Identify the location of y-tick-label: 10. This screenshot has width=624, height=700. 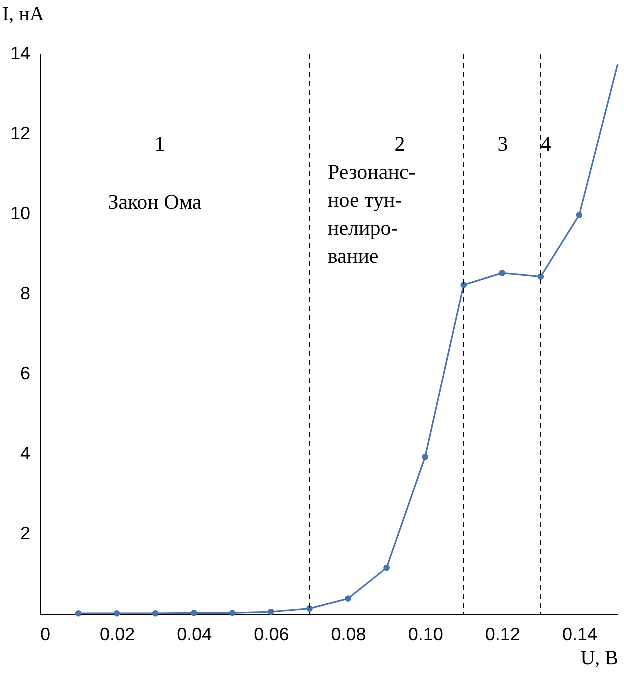
(20, 214).